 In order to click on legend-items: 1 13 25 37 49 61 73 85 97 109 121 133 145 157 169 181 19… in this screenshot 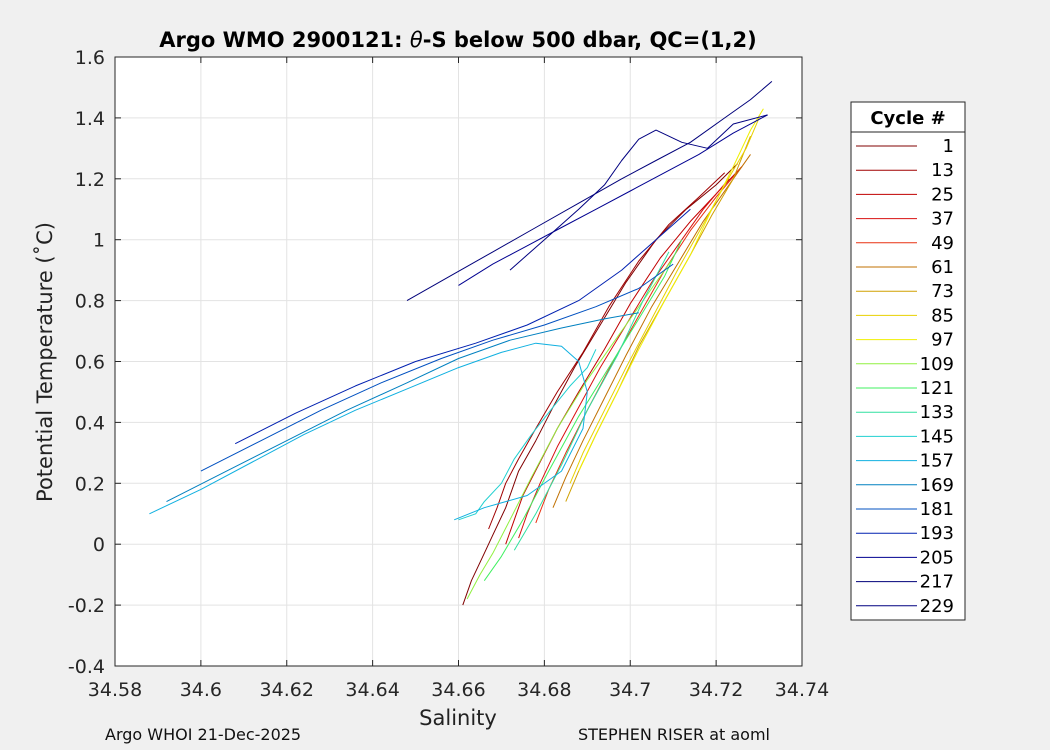, I will do `click(905, 376)`.